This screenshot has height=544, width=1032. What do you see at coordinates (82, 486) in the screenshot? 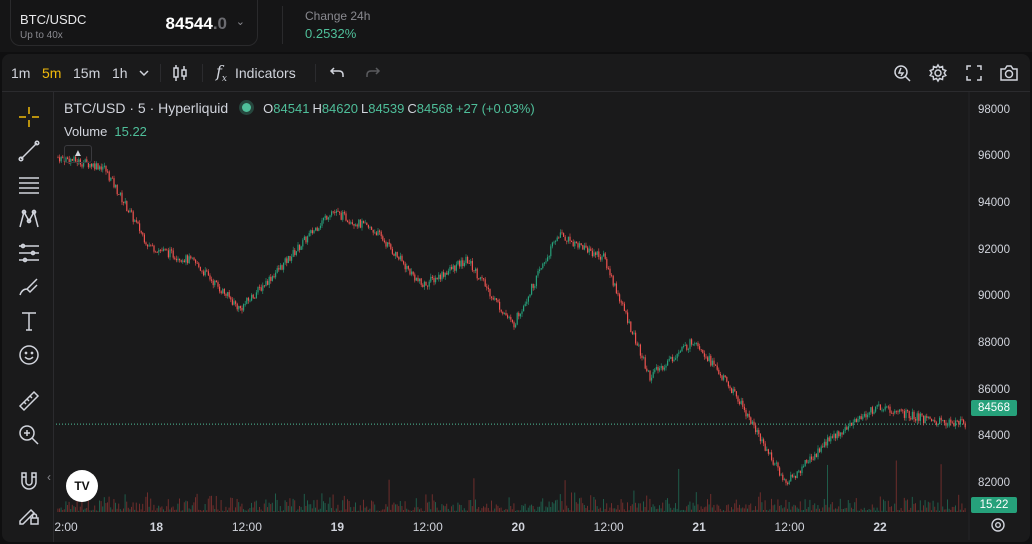
I see `tradingview-logo: TV` at bounding box center [82, 486].